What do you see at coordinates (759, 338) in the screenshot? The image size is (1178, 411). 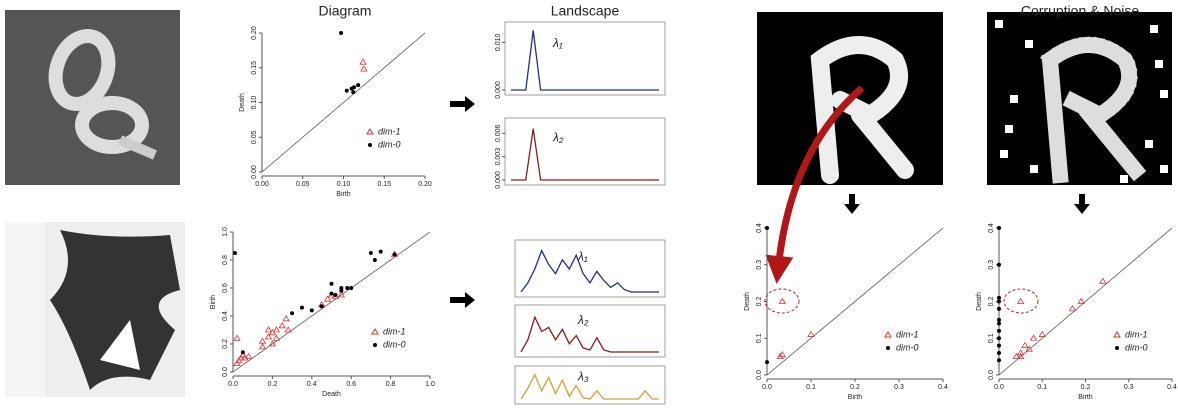 I see `y-tick-label: 0.1` at bounding box center [759, 338].